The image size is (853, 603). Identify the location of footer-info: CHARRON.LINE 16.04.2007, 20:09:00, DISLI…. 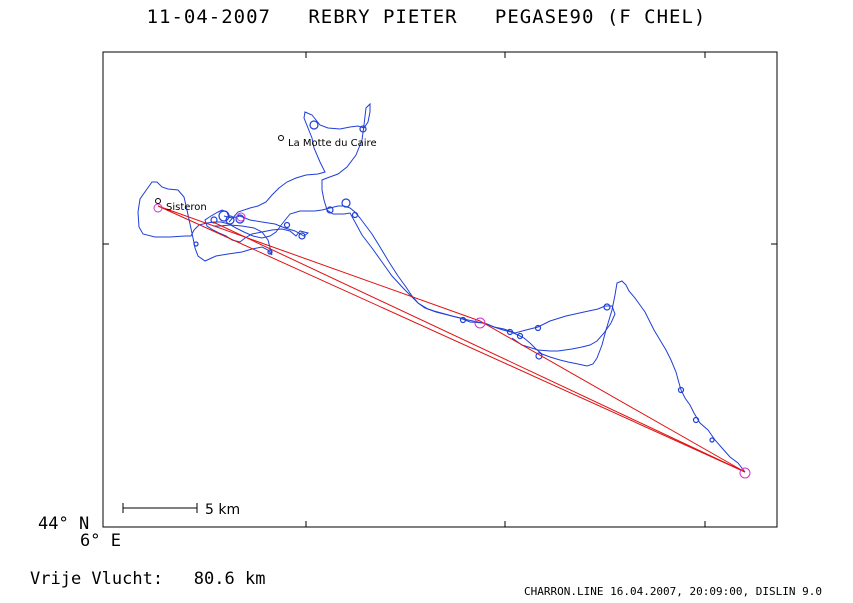
(672, 591).